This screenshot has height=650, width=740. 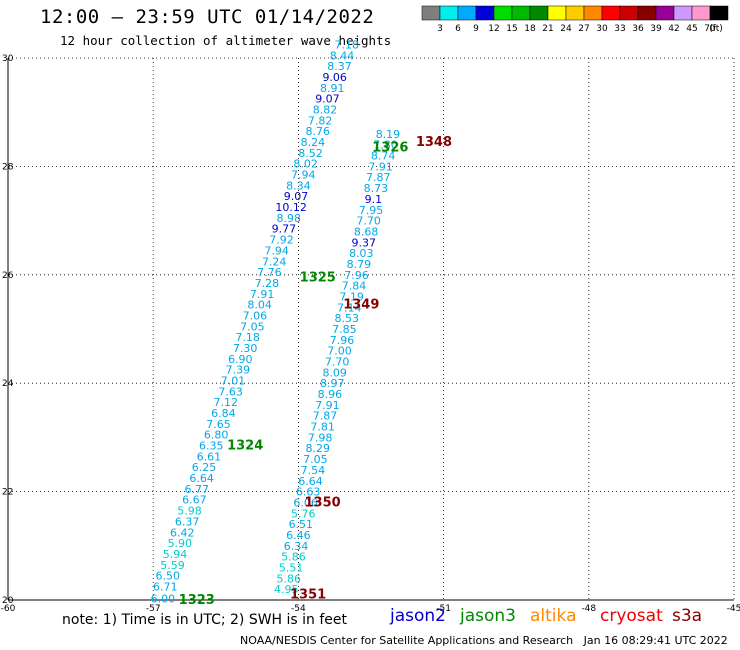 I want to click on swh-data-label: 5.90, so click(x=180, y=543).